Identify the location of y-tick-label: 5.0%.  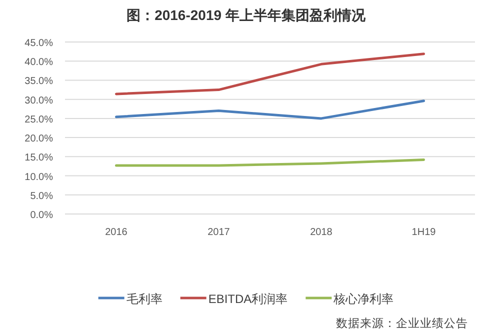
(42, 196).